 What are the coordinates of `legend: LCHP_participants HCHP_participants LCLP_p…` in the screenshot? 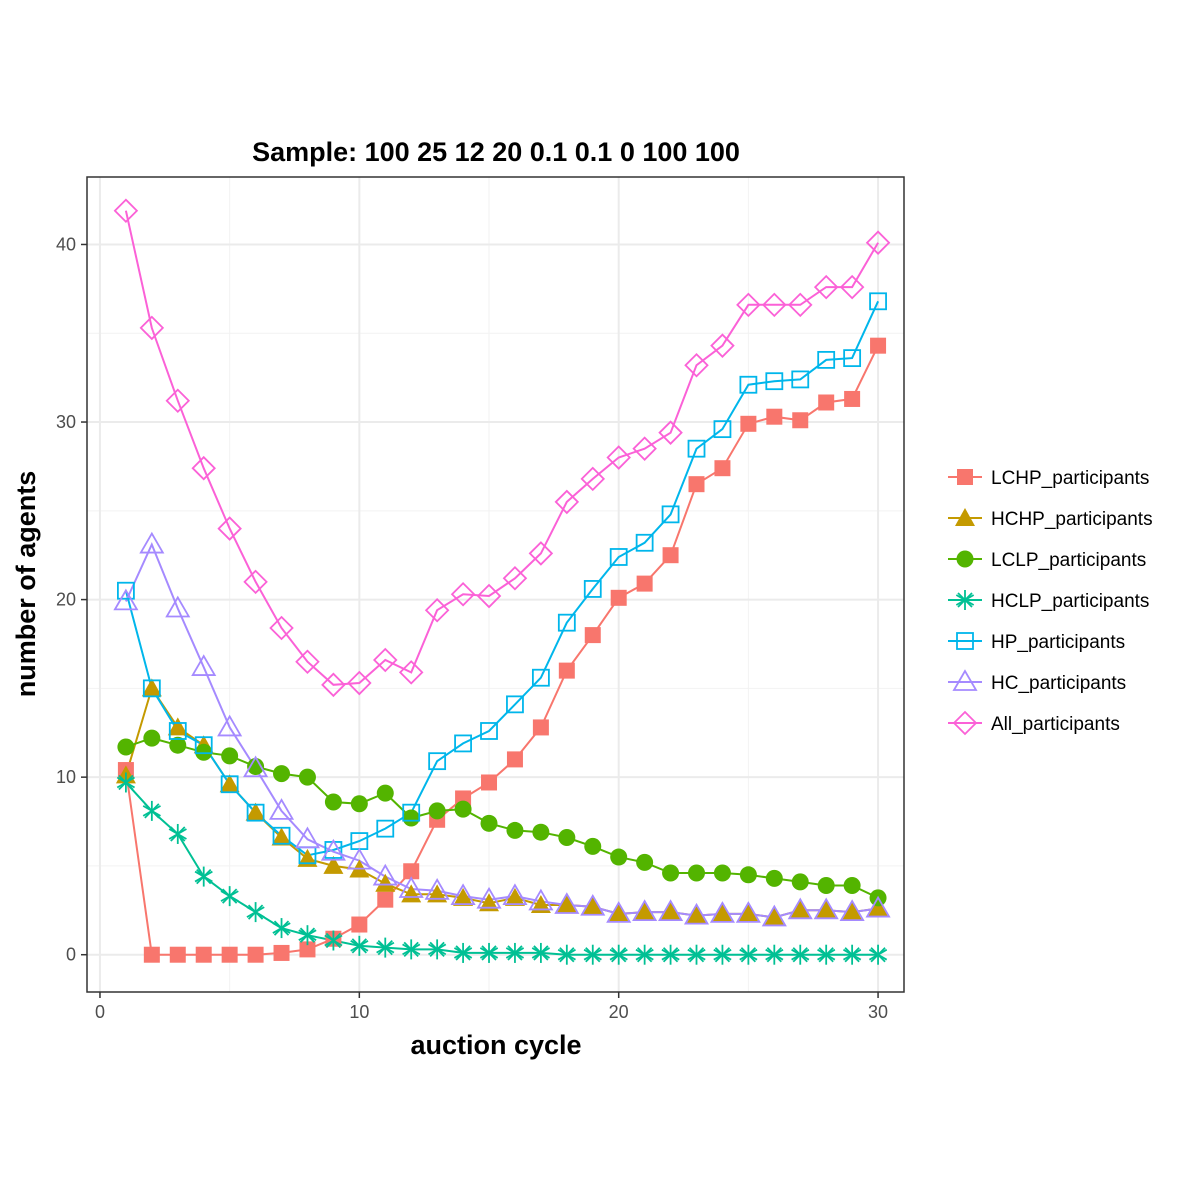 It's located at (1050, 602).